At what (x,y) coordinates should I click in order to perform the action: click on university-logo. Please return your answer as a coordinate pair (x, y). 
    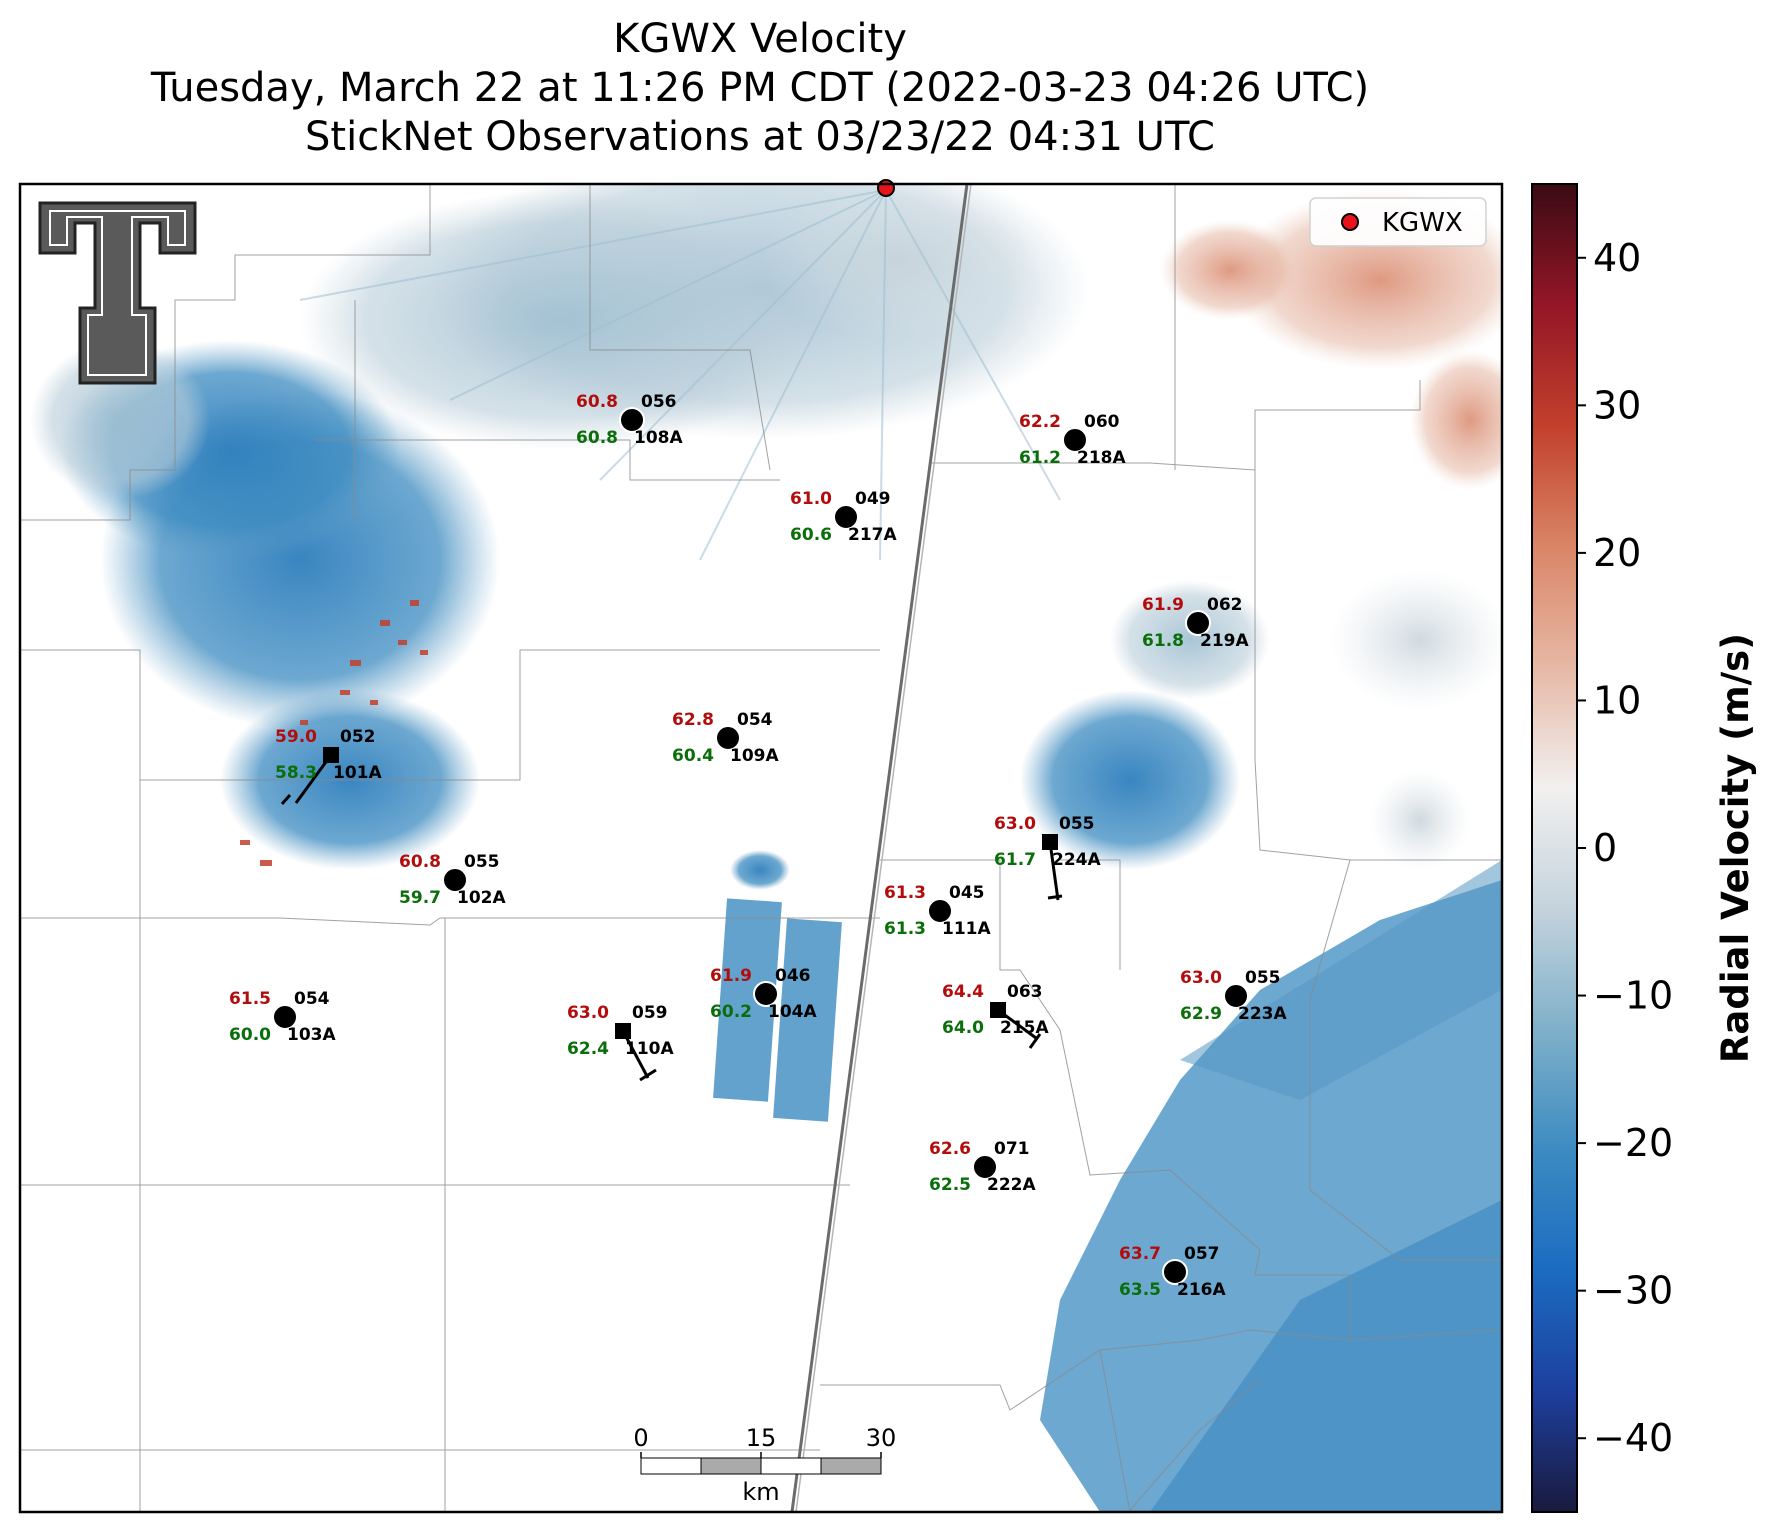
    Looking at the image, I should click on (117, 293).